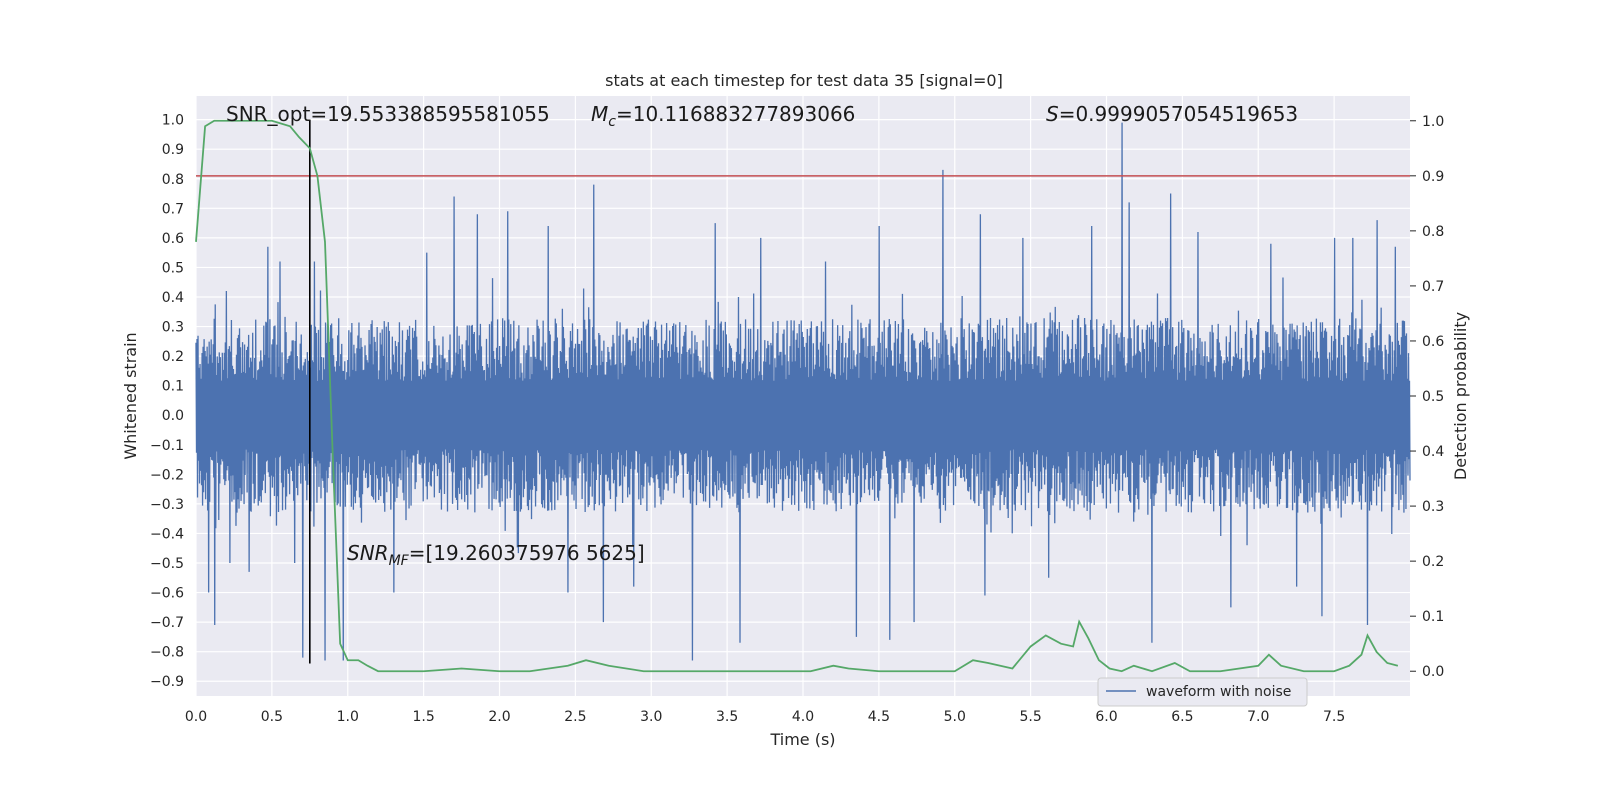 This screenshot has height=800, width=1600. Describe the element at coordinates (1030, 717) in the screenshot. I see `x-tick-label: 5.5` at that location.